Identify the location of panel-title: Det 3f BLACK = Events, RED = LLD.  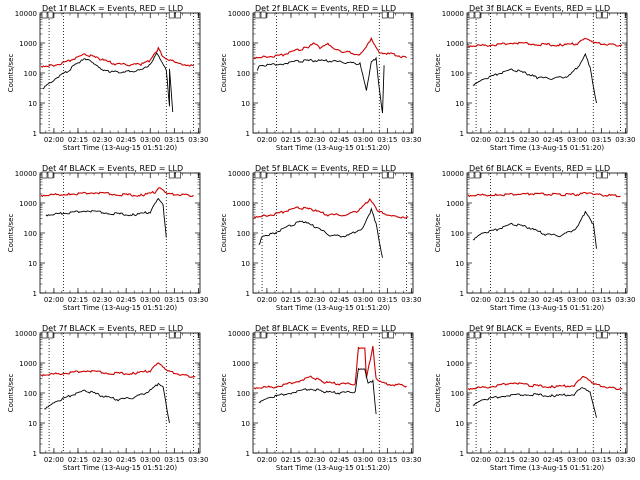
(539, 8).